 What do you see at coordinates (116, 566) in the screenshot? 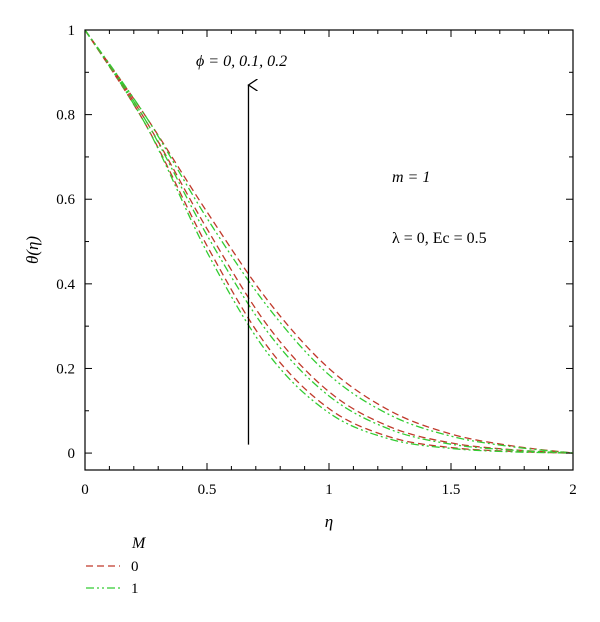
I see `legend: M 0 1` at bounding box center [116, 566].